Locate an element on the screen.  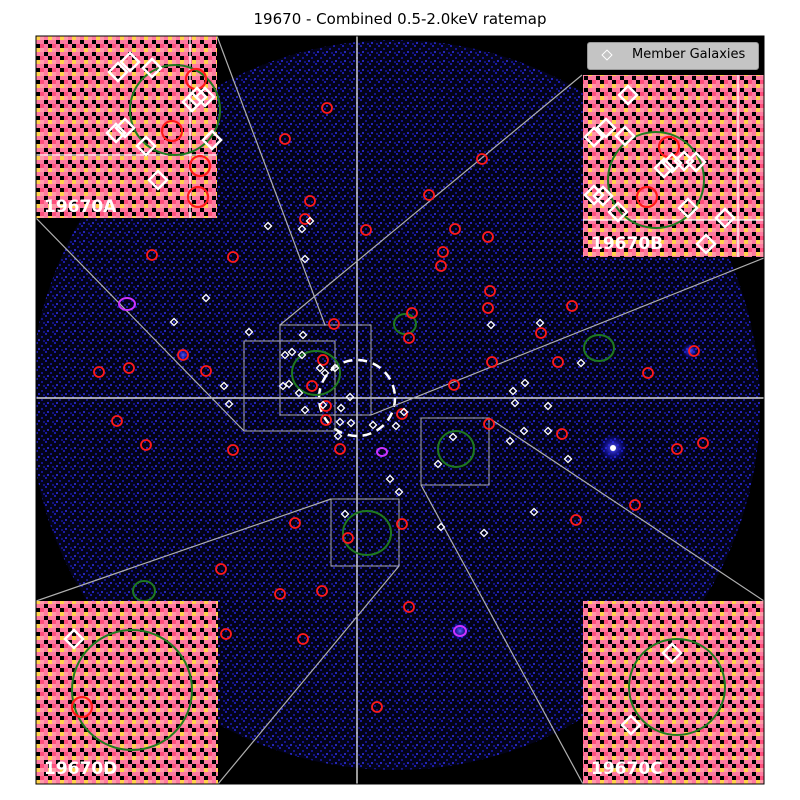
inset-d-image is located at coordinates (127, 692).